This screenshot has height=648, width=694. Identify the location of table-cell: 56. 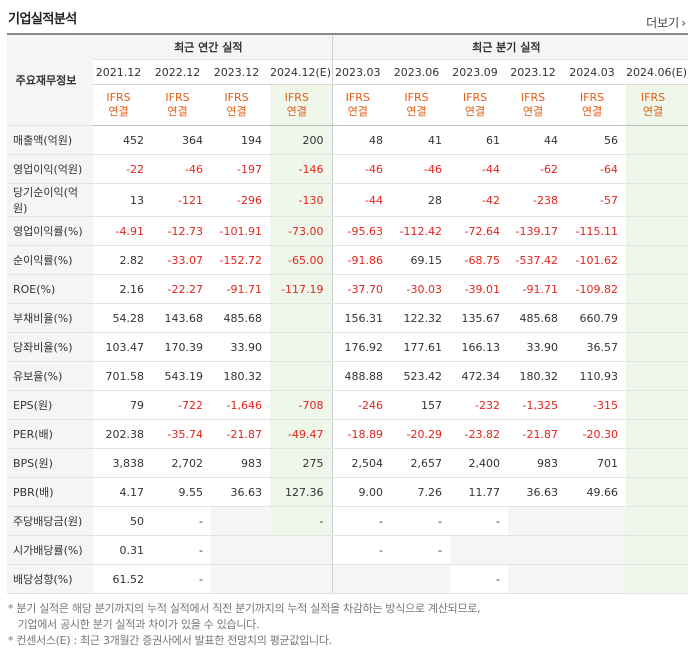
(596, 140).